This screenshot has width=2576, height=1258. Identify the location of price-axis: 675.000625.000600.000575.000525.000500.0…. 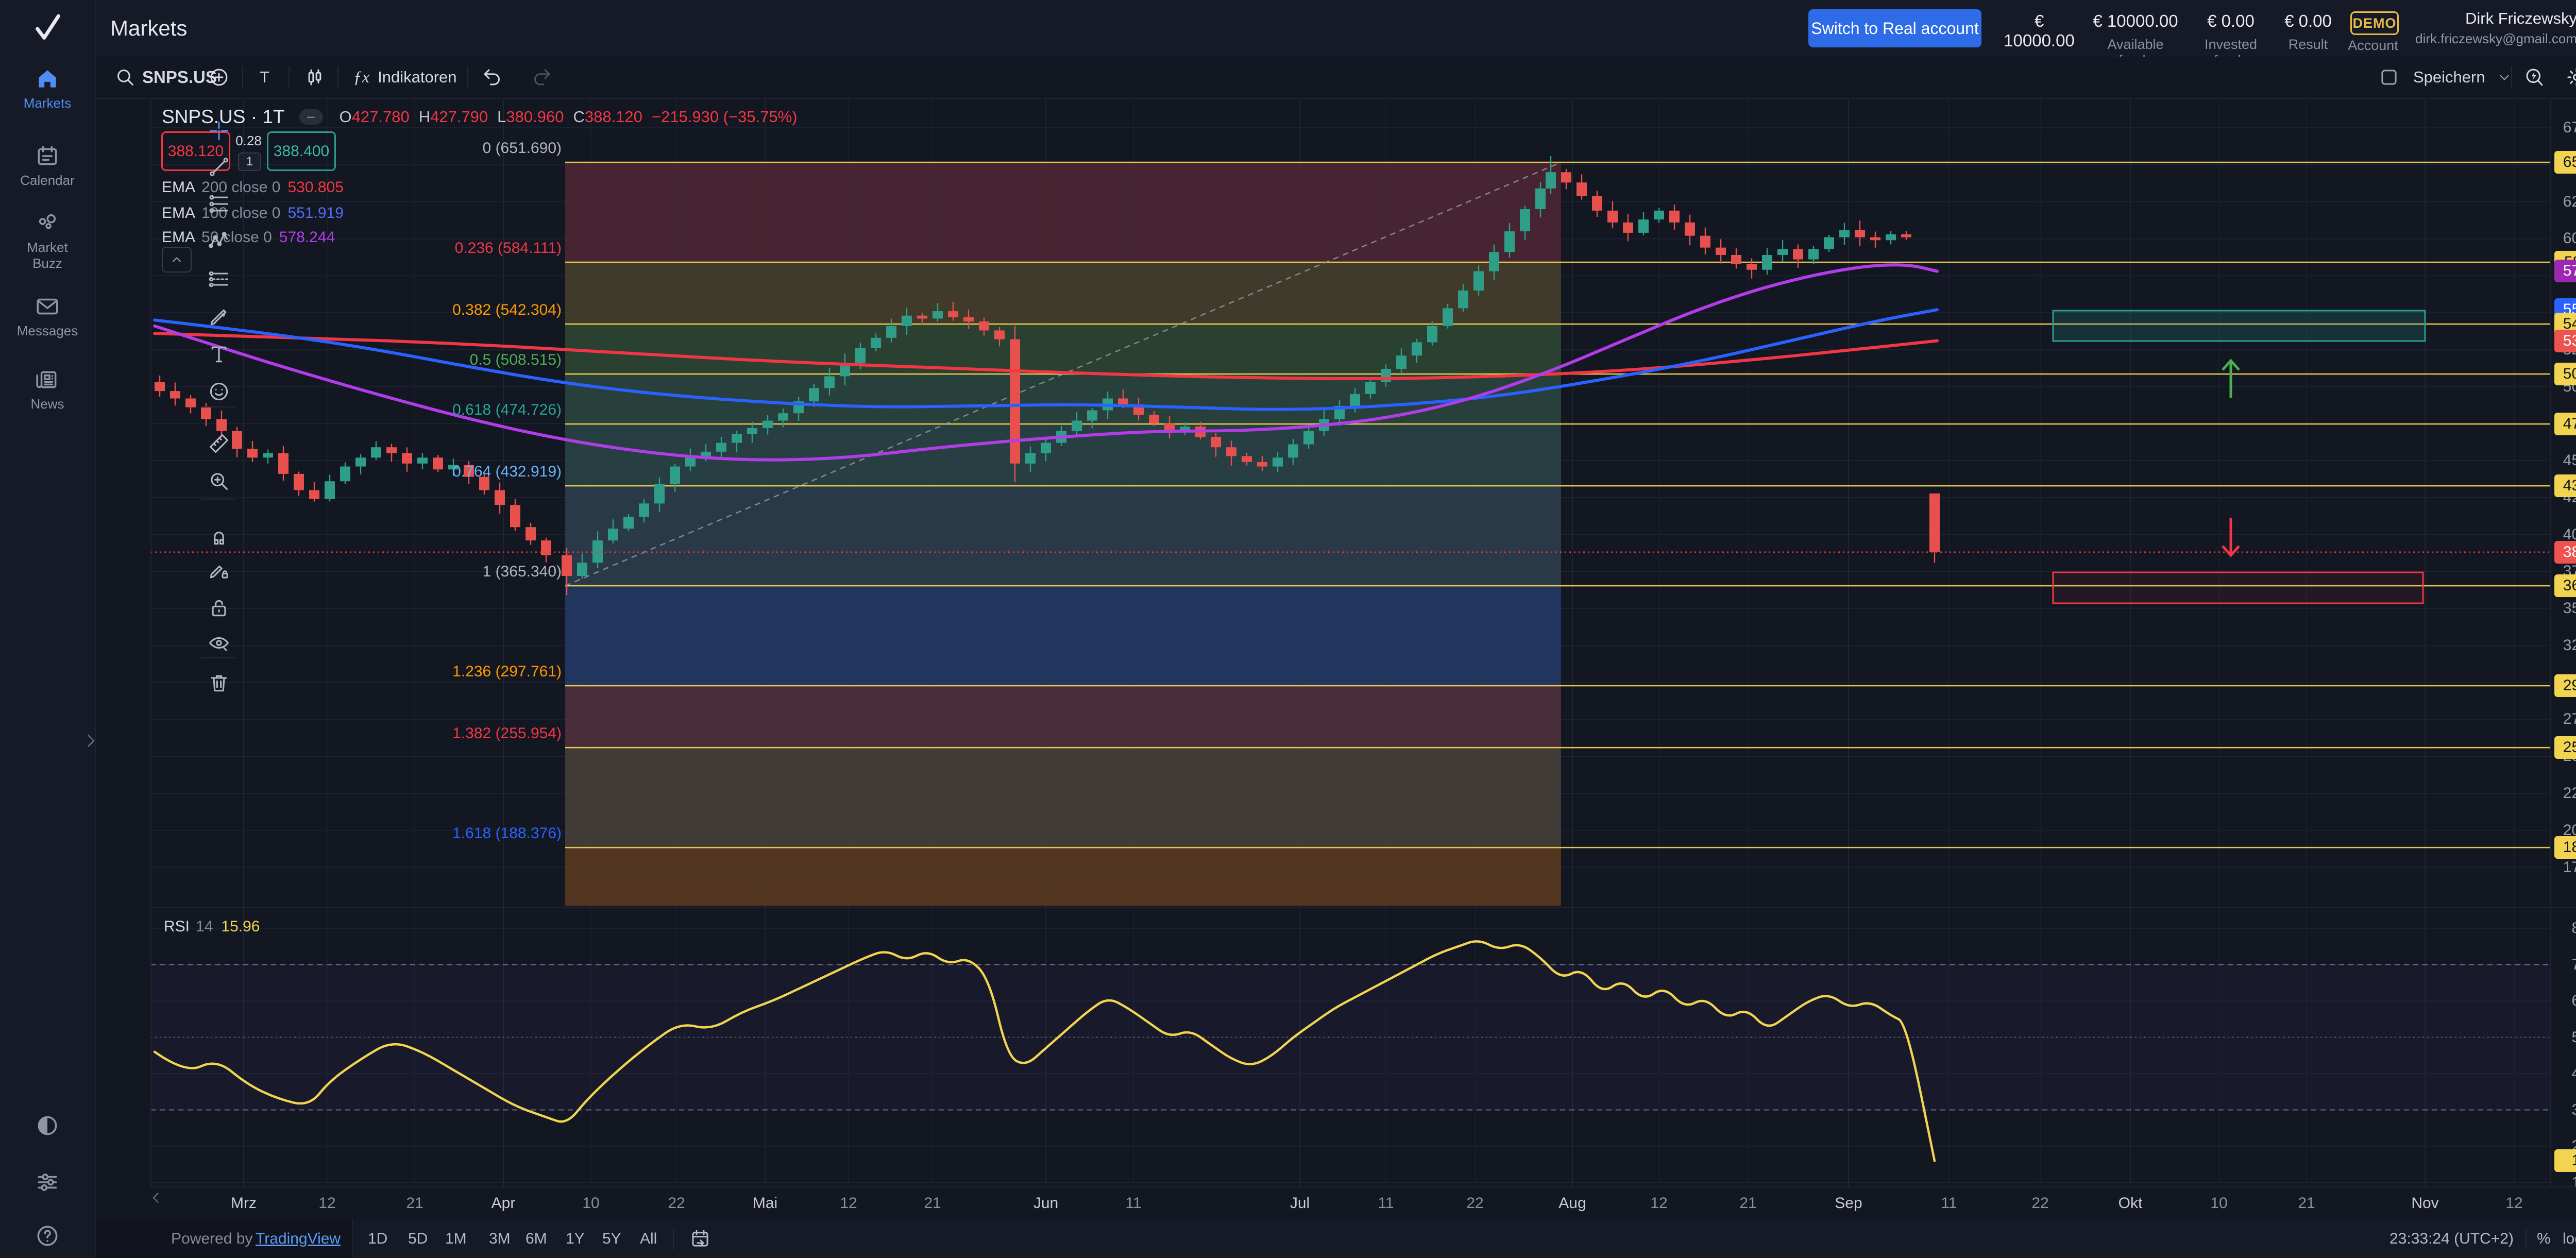
(2564, 595).